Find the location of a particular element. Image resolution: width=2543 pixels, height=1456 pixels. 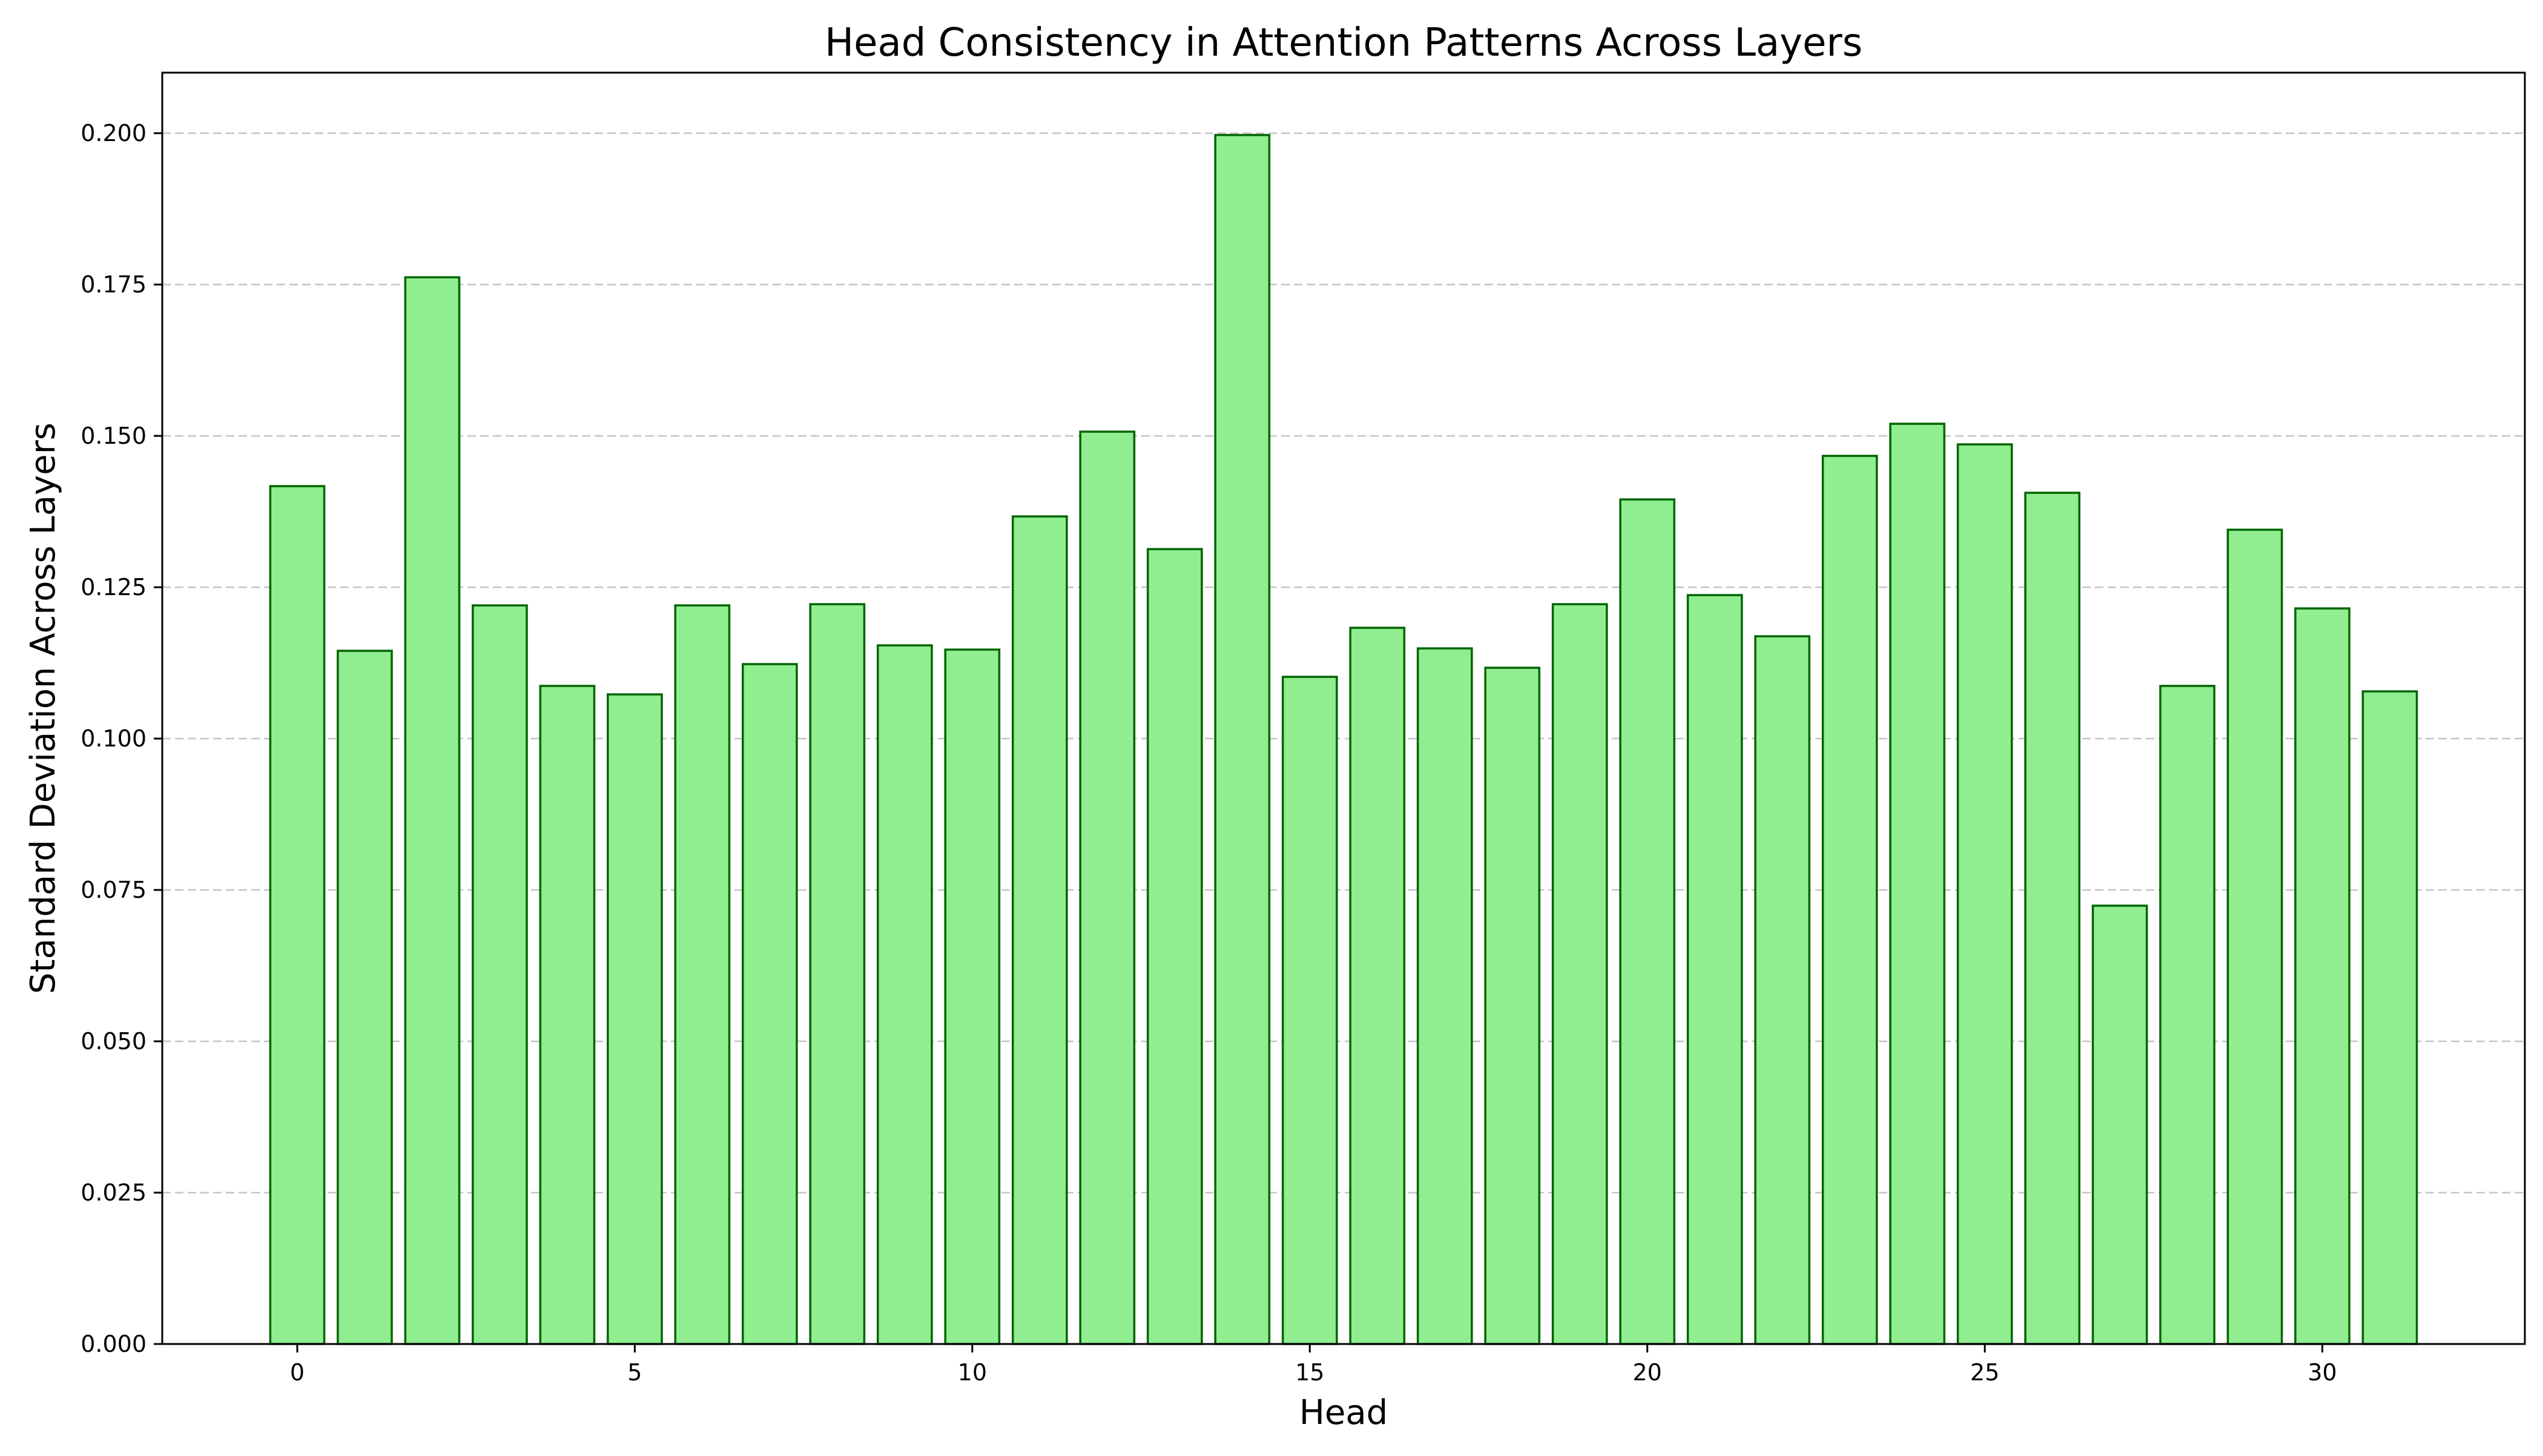

x-tick-label: 20 is located at coordinates (1647, 1372).